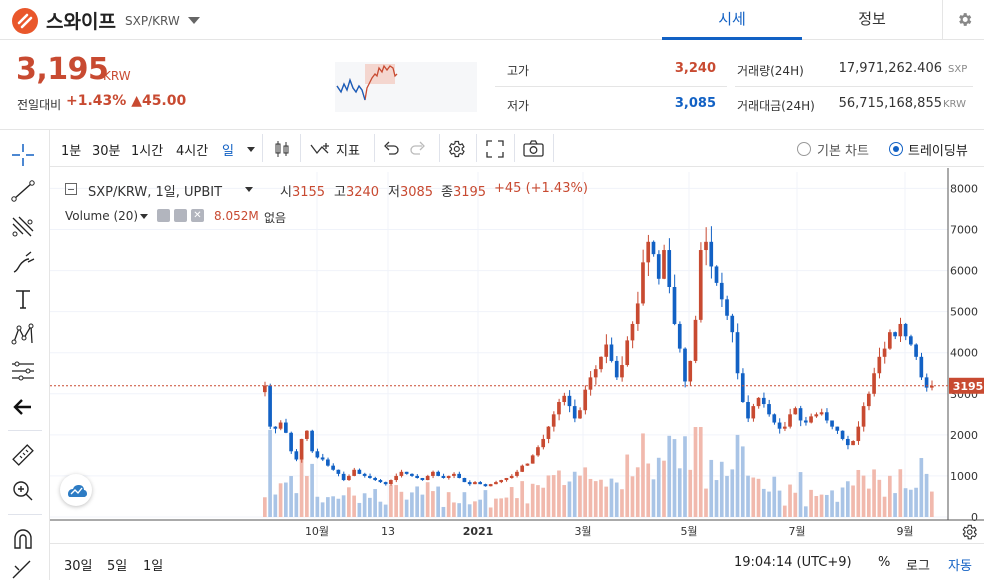 The width and height of the screenshot is (984, 580). I want to click on interval-4h: 4시간, so click(192, 151).